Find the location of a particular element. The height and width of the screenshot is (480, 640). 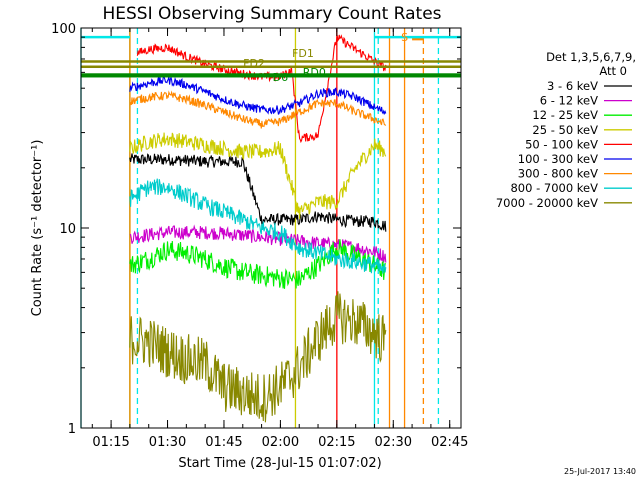

legend-label: 12 - 25 keV is located at coordinates (565, 115).